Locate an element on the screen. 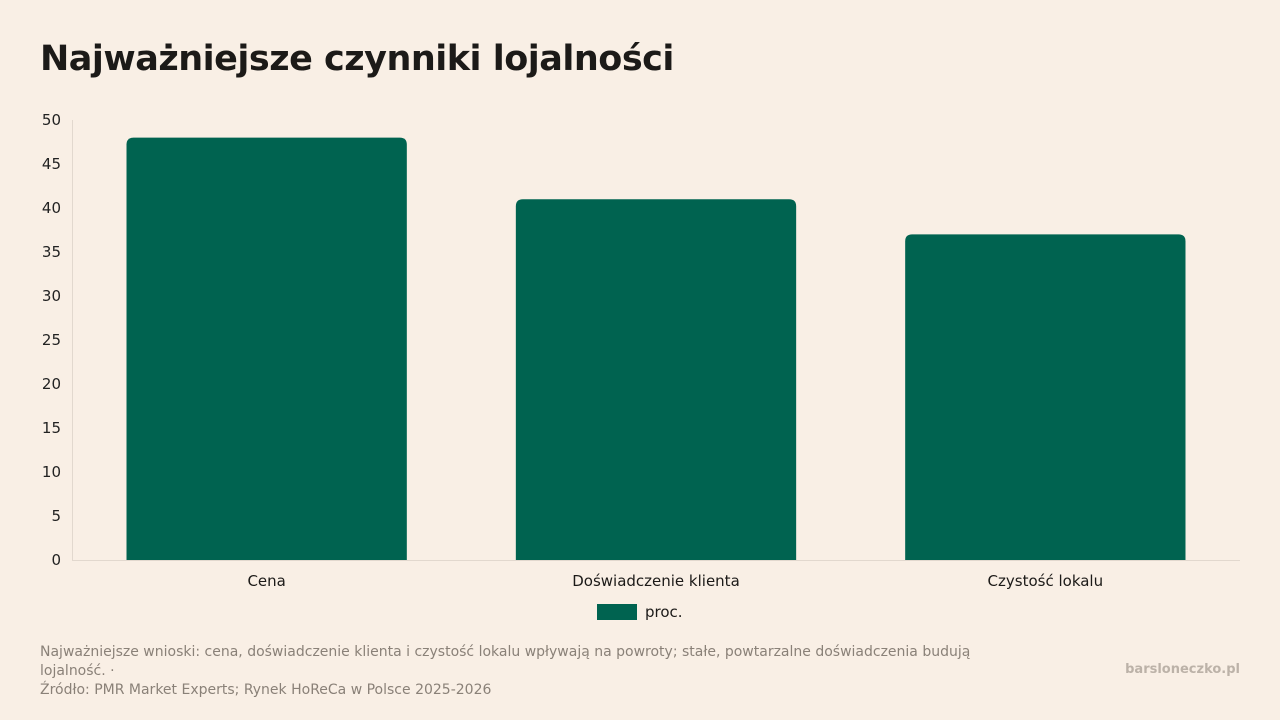 The height and width of the screenshot is (720, 1280). brand-watermark: barsloneczko.pl is located at coordinates (1182, 669).